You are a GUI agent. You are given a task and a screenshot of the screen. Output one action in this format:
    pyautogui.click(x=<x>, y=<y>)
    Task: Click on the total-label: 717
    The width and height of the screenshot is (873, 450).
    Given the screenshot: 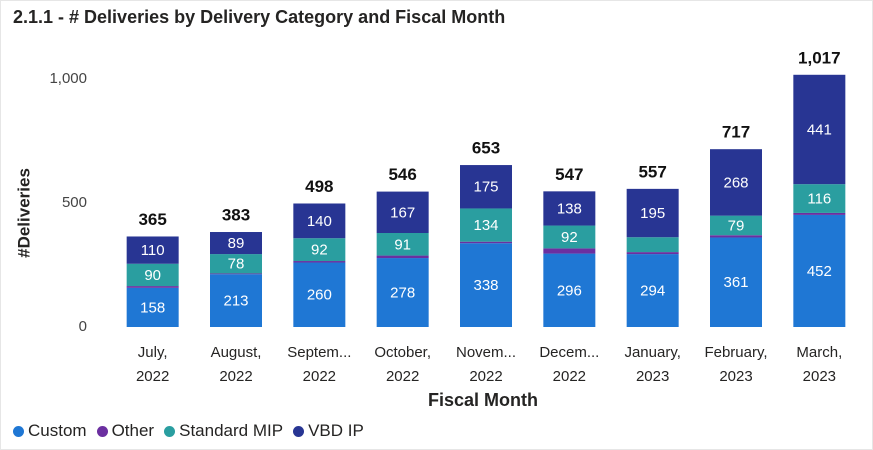 What is the action you would take?
    pyautogui.click(x=736, y=132)
    